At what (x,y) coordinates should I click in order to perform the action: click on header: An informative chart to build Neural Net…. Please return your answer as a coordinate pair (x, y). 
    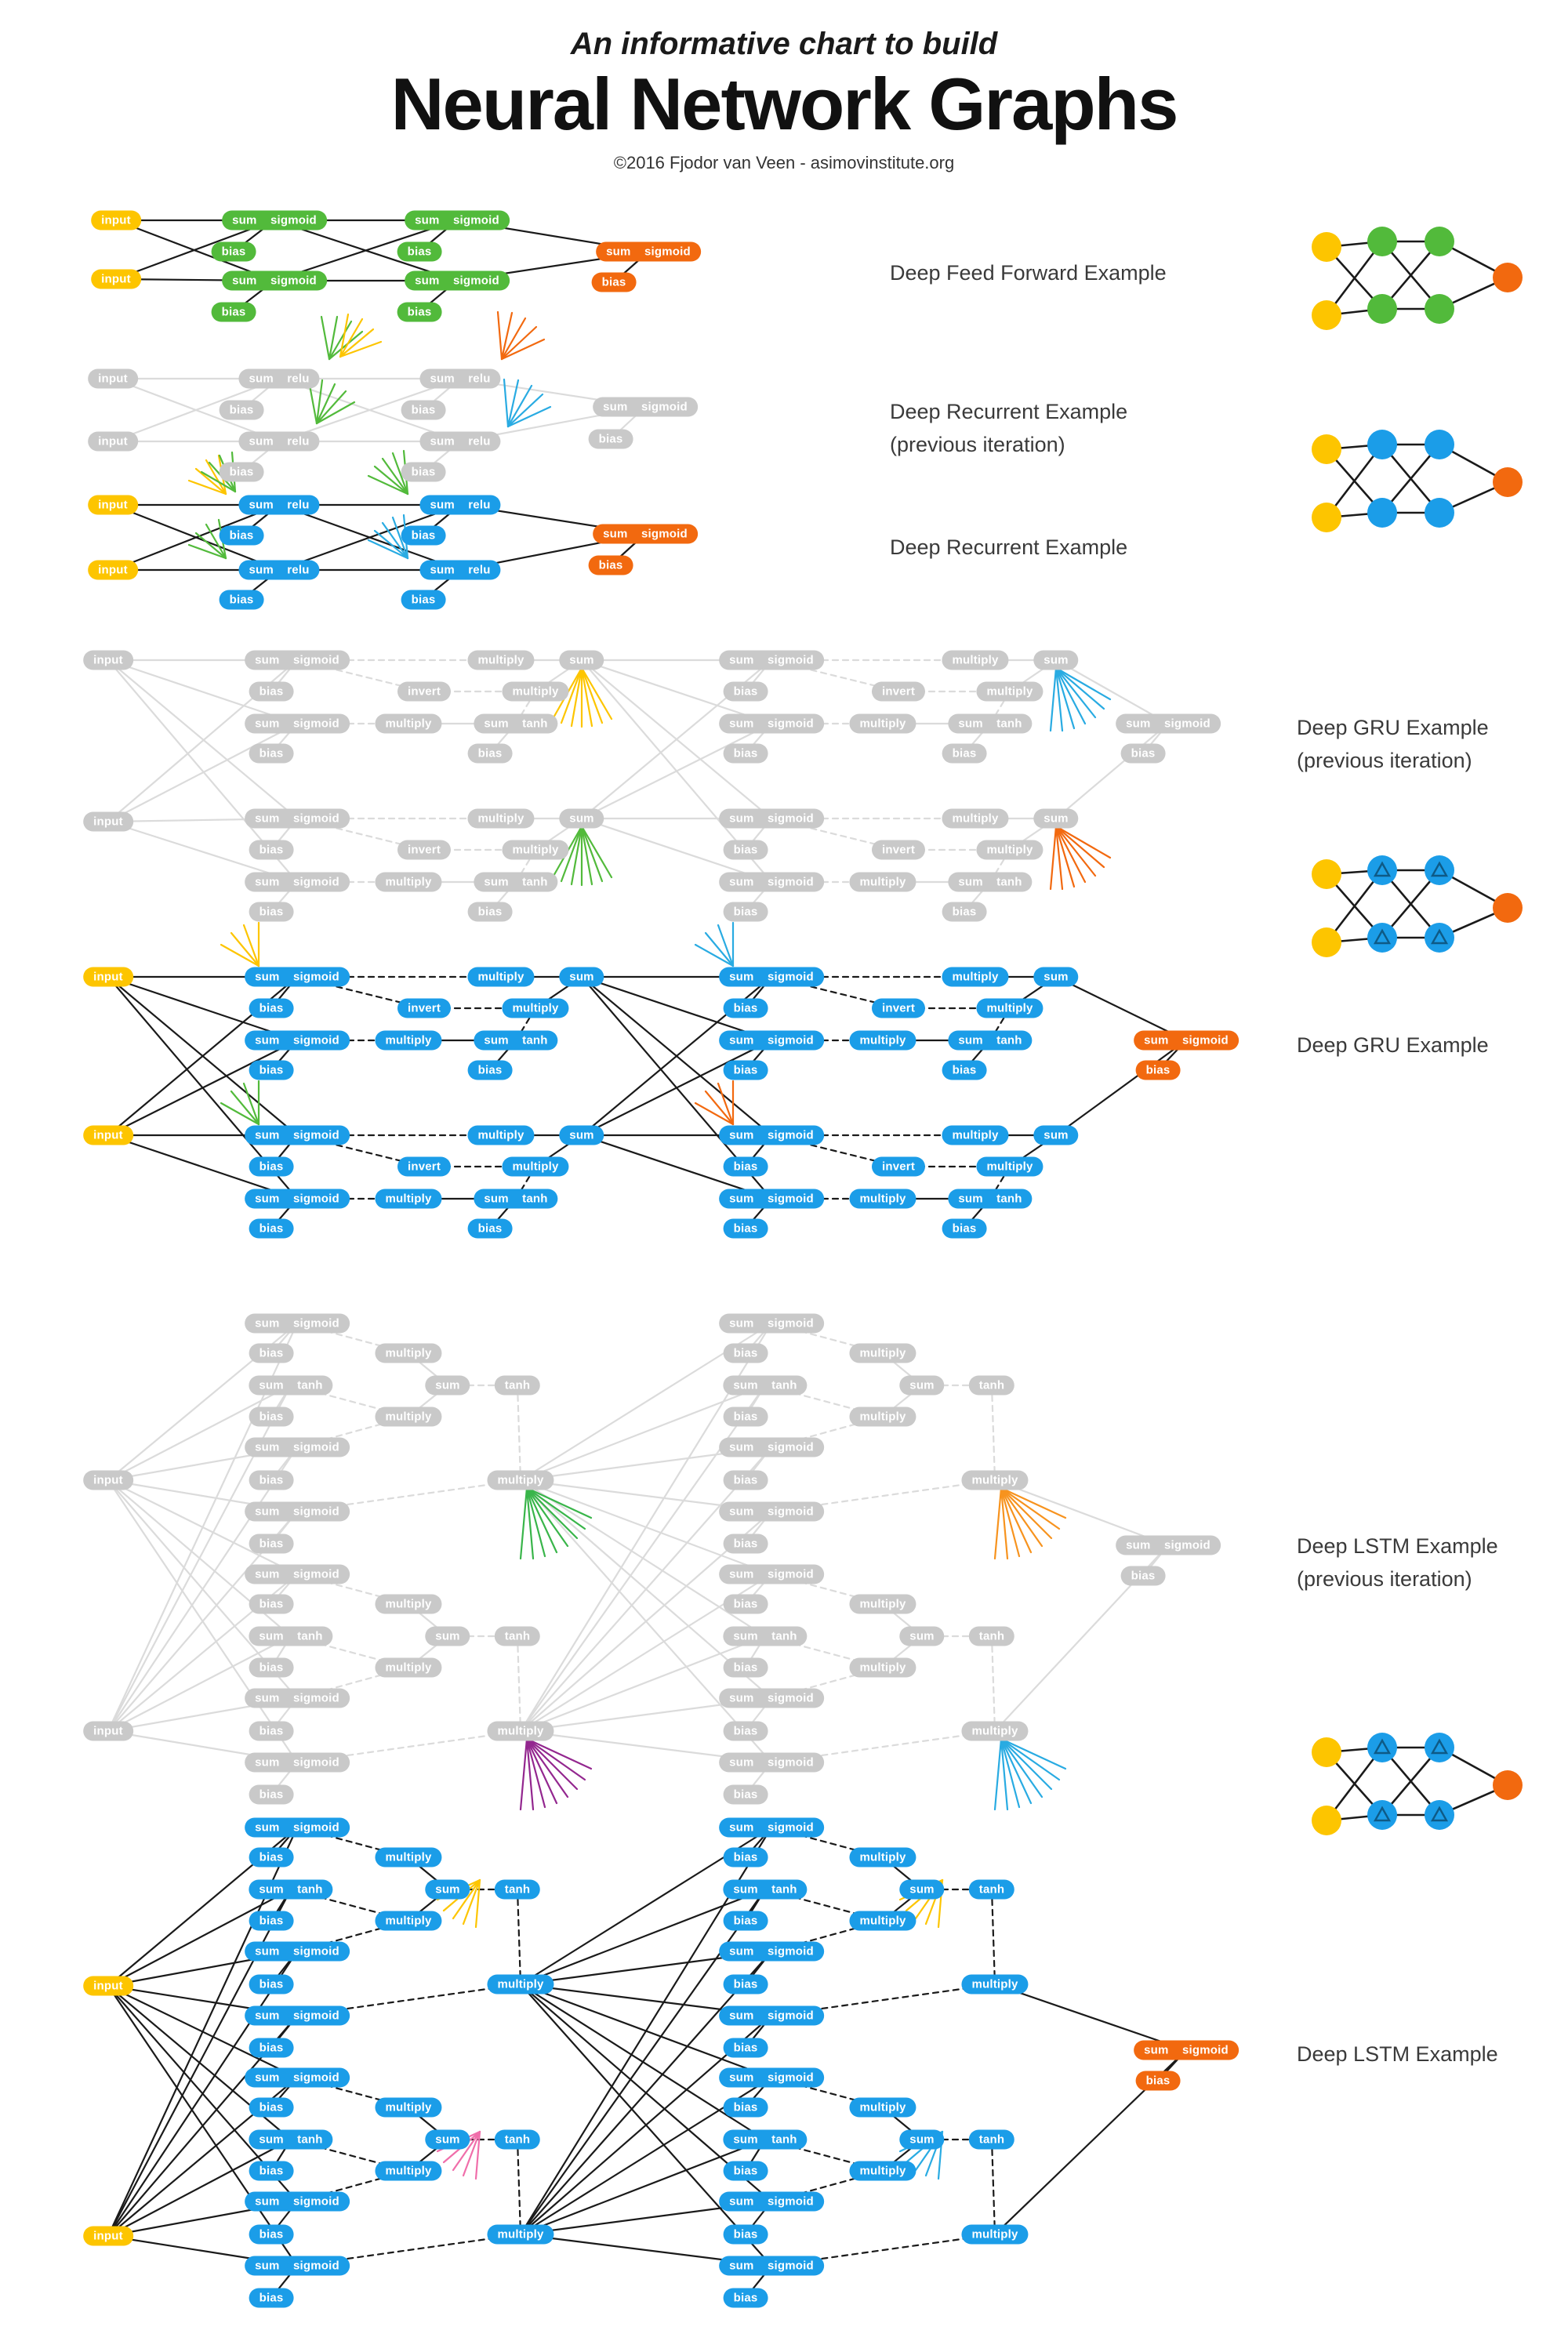
    Looking at the image, I should click on (784, 86).